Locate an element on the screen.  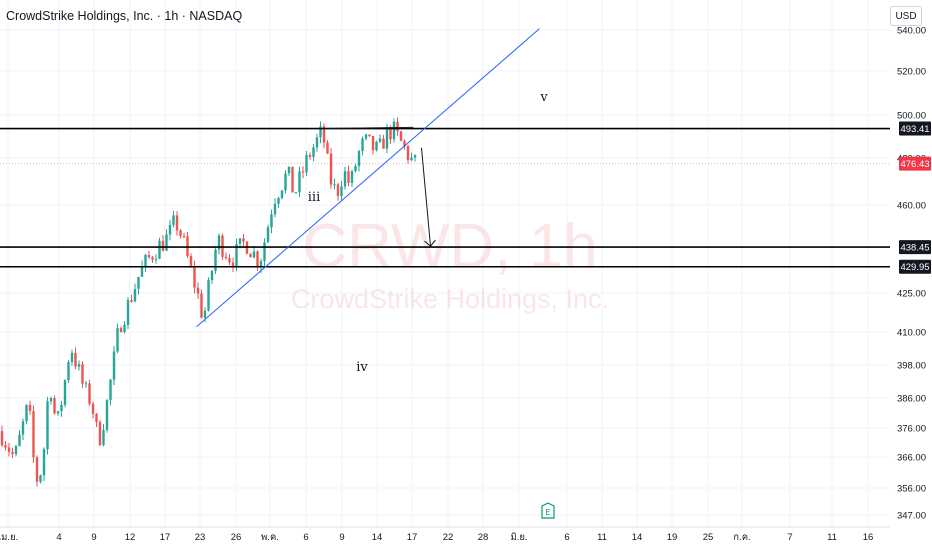
time-tick-label: 12 is located at coordinates (130, 537).